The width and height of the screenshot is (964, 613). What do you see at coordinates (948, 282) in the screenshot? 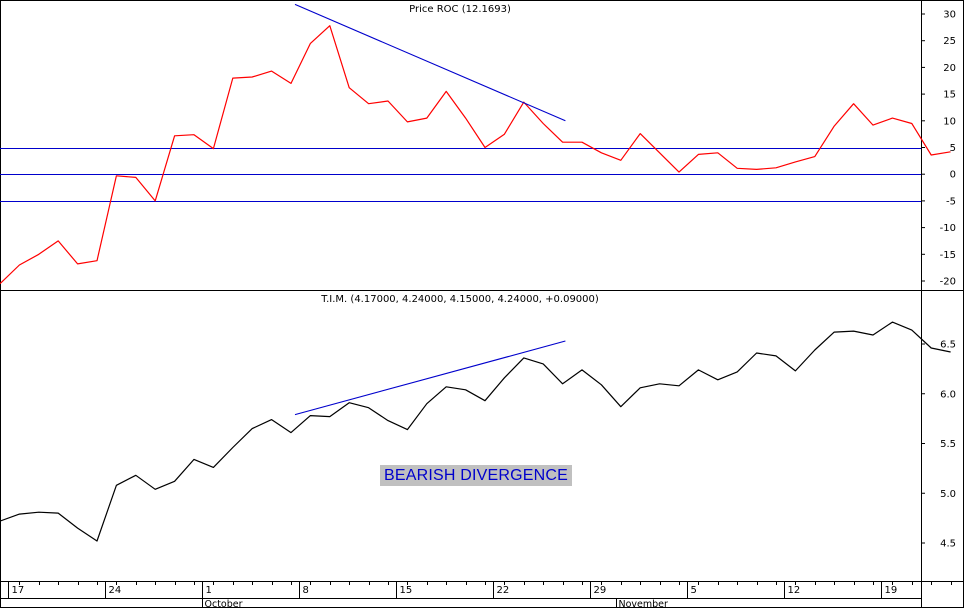
I see `roc-ytick-label-10: -20` at bounding box center [948, 282].